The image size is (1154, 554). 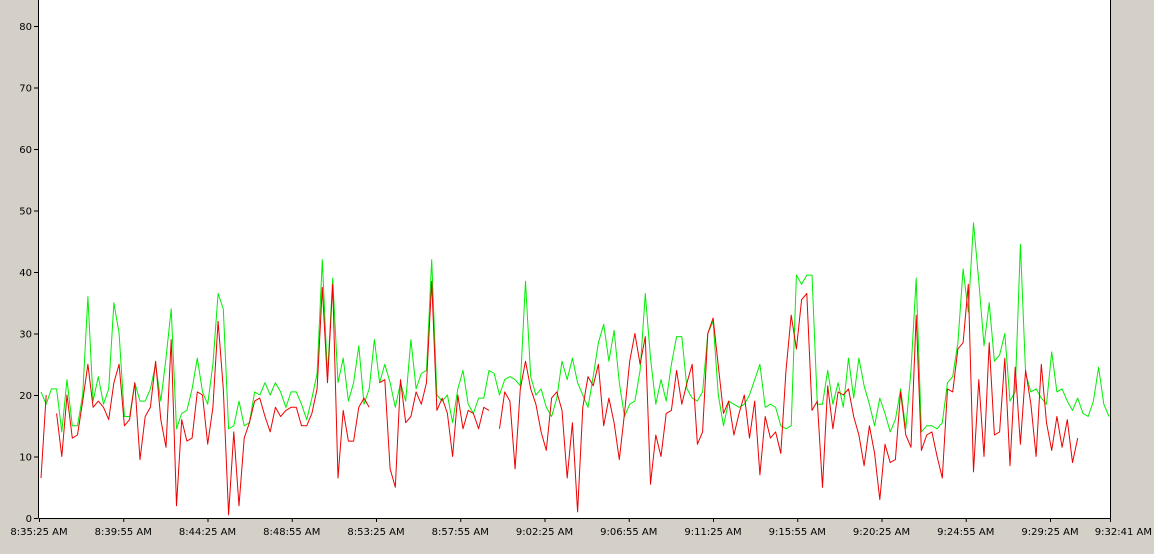 What do you see at coordinates (881, 532) in the screenshot?
I see `x-tick-label: 9:20:25 AM` at bounding box center [881, 532].